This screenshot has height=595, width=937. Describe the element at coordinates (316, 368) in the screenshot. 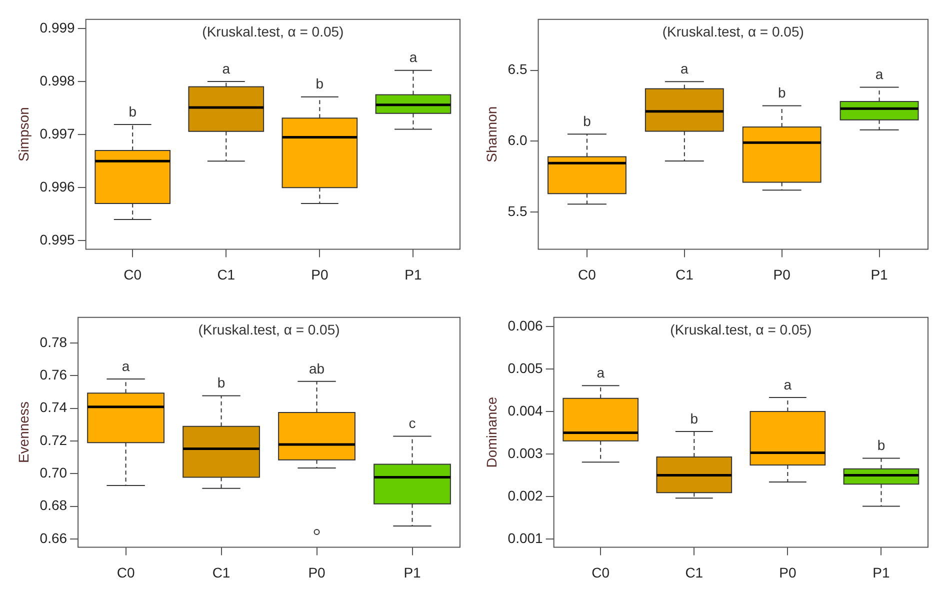

I see `annotation: ab` at that location.